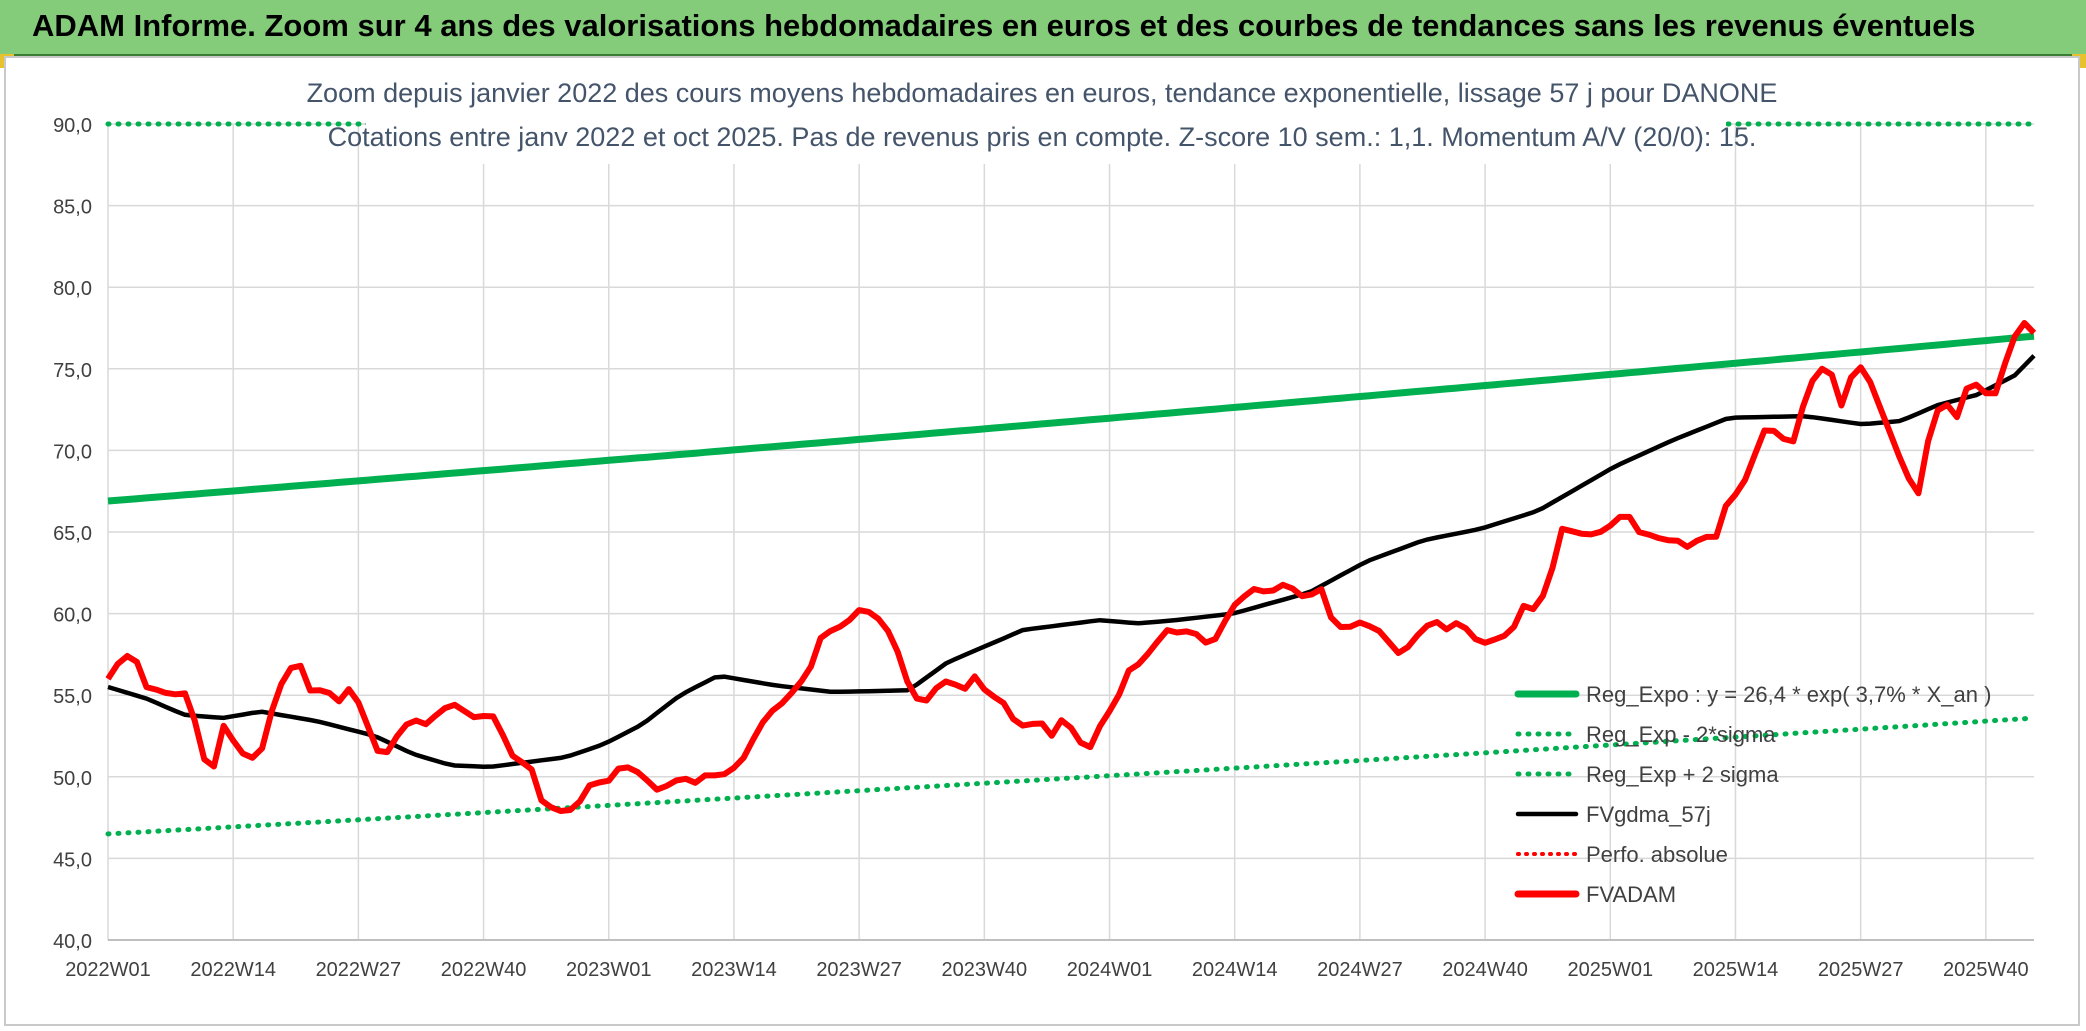 The height and width of the screenshot is (1031, 2086). I want to click on legend-label: Perfo. absolue, so click(1657, 854).